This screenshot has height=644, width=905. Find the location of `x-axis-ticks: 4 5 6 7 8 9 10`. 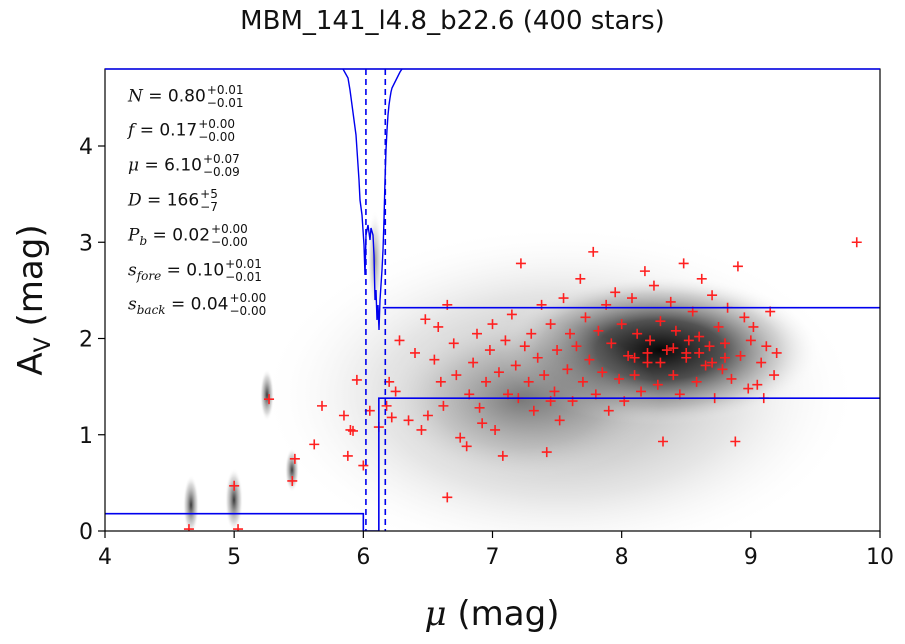

x-axis-ticks: 4 5 6 7 8 9 10 is located at coordinates (496, 550).